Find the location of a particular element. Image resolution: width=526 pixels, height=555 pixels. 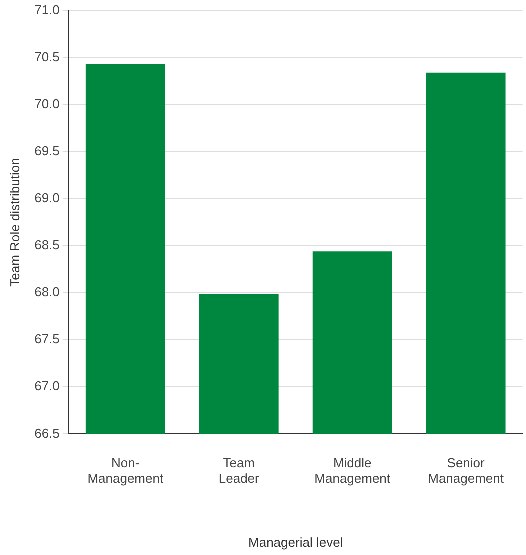

y-axis-title: Team Role distribution is located at coordinates (14, 222).